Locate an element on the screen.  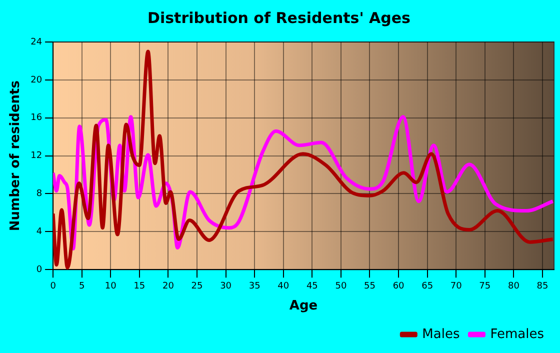
y-axis-title: Number of residents is located at coordinates (16, 156).